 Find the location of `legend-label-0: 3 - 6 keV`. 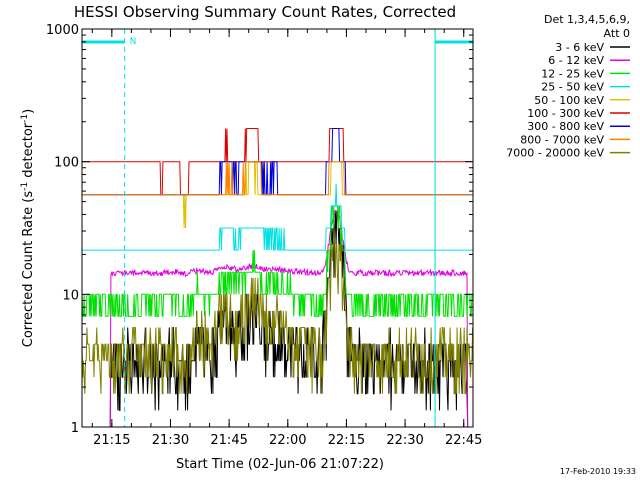

legend-label-0: 3 - 6 keV is located at coordinates (579, 47).